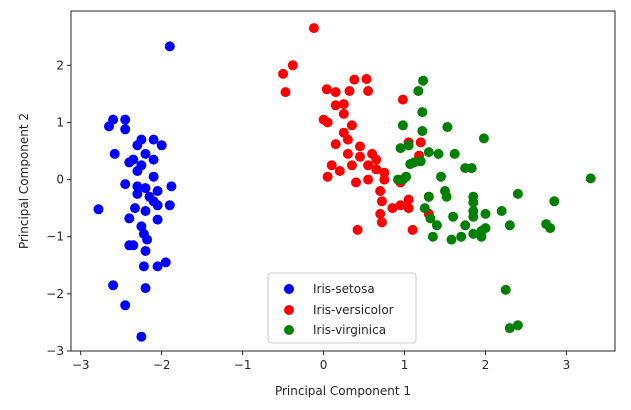 The height and width of the screenshot is (410, 631). I want to click on x-tick-label: 2, so click(486, 365).